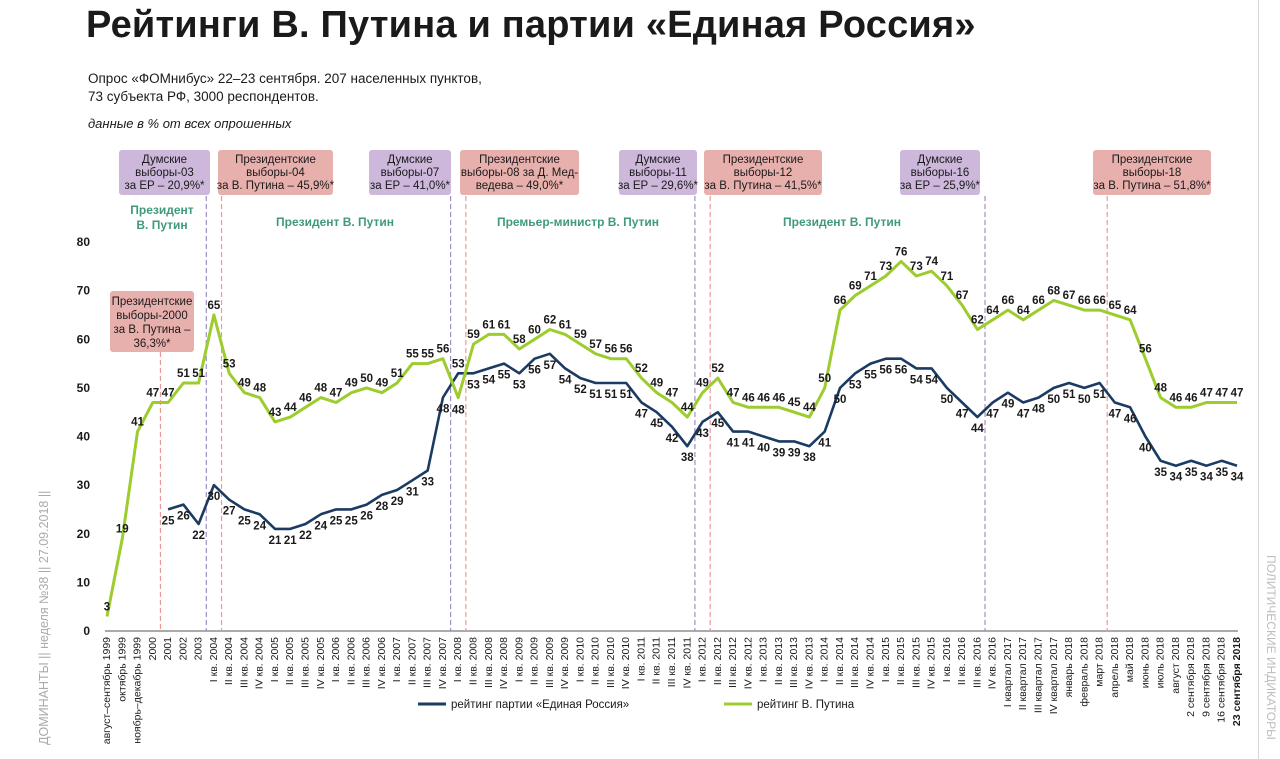 This screenshot has height=759, width=1280. What do you see at coordinates (275, 160) in the screenshot?
I see `event-box-text: Президентские` at bounding box center [275, 160].